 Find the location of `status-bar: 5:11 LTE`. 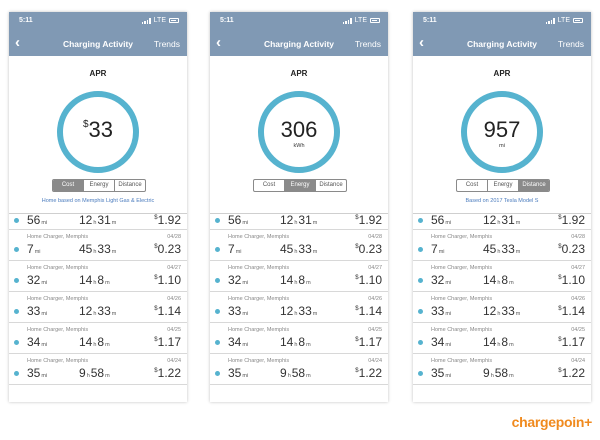

status-bar: 5:11 LTE is located at coordinates (99, 23).